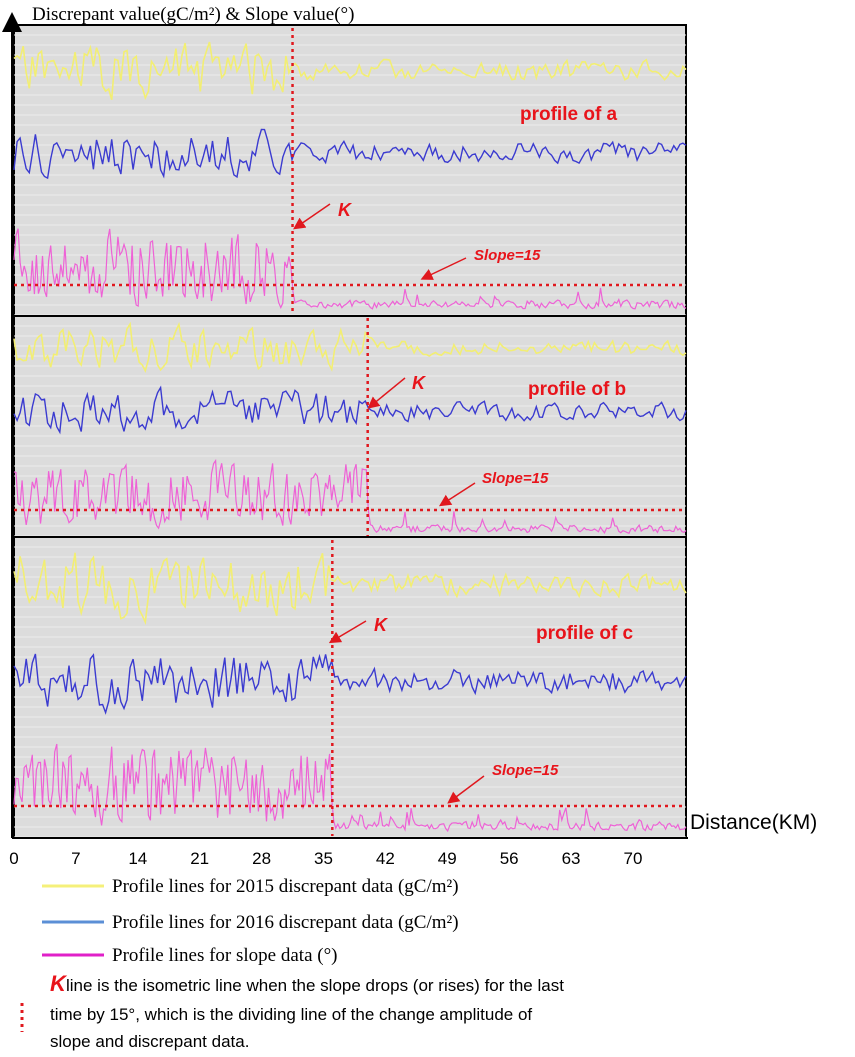  Describe the element at coordinates (75, 858) in the screenshot. I see `x-tick-label: 7` at that location.